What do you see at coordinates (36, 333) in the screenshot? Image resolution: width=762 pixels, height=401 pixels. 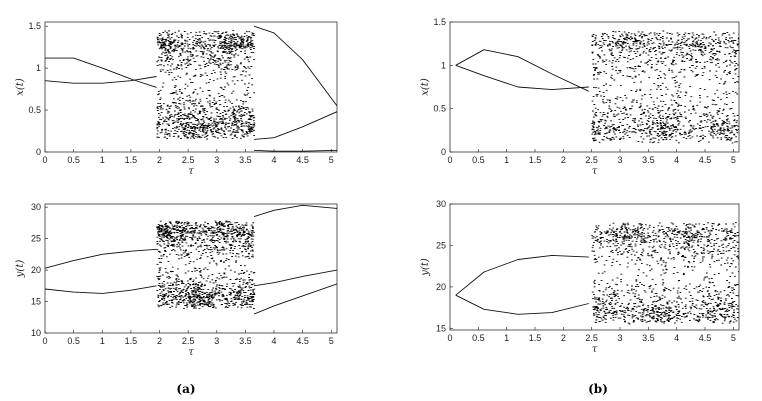 I see `y-tick-label: 10` at bounding box center [36, 333].